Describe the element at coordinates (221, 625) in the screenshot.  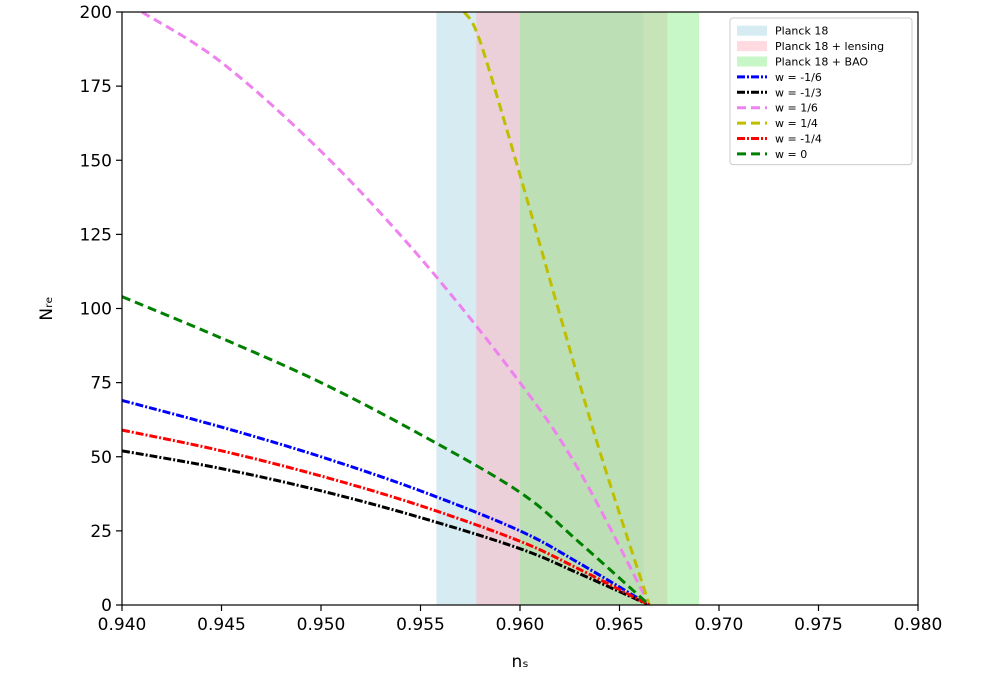
I see `x-tick-label: 0.945` at that location.